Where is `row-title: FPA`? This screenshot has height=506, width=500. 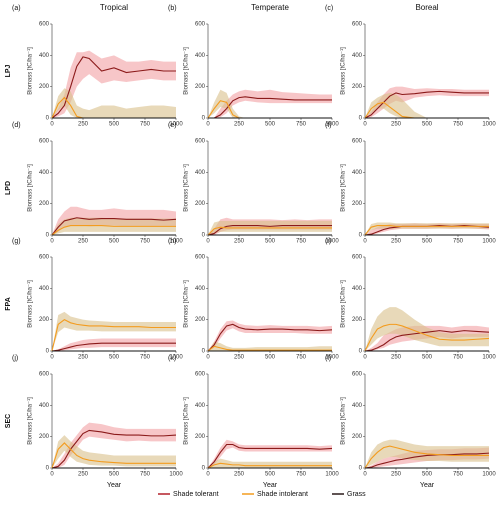
row-title: FPA is located at coordinates (8, 303).